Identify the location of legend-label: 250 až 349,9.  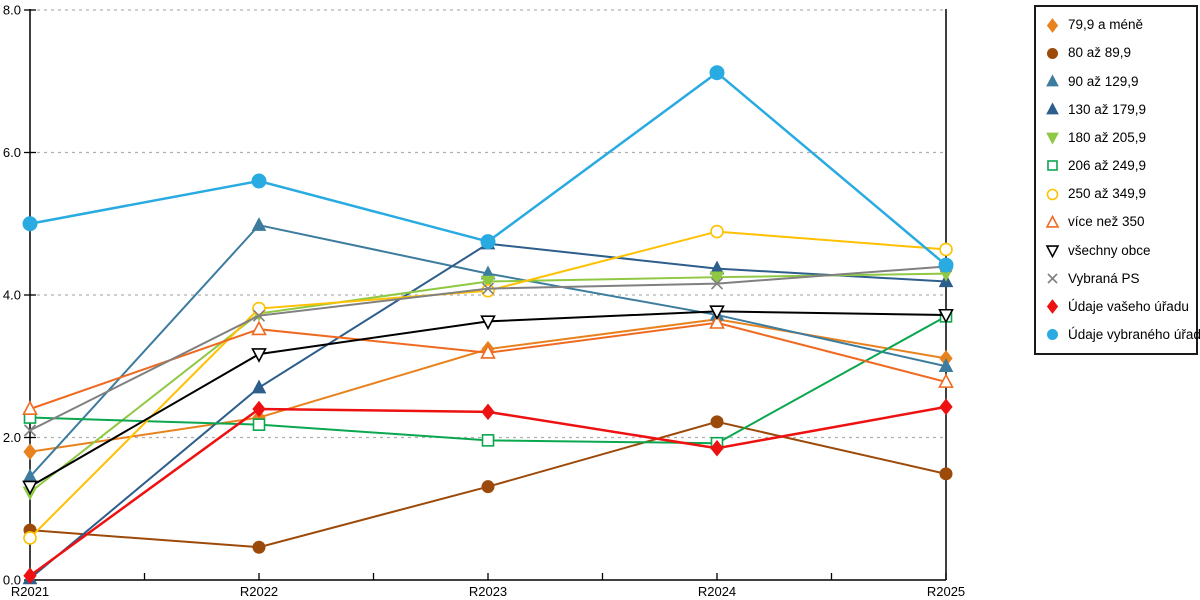
(1107, 194).